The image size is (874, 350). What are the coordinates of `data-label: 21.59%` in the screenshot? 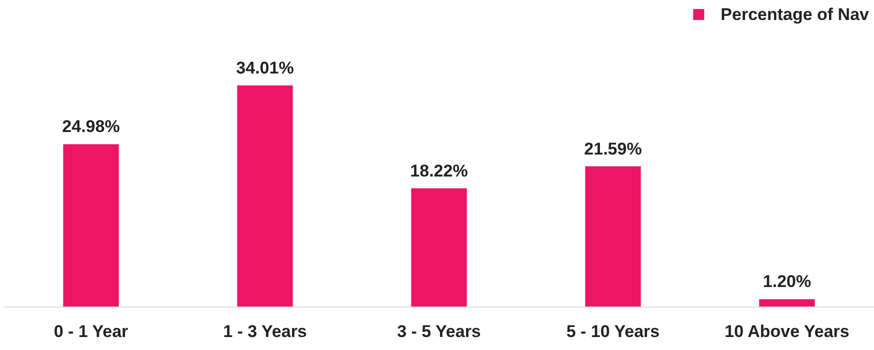 It's located at (613, 148).